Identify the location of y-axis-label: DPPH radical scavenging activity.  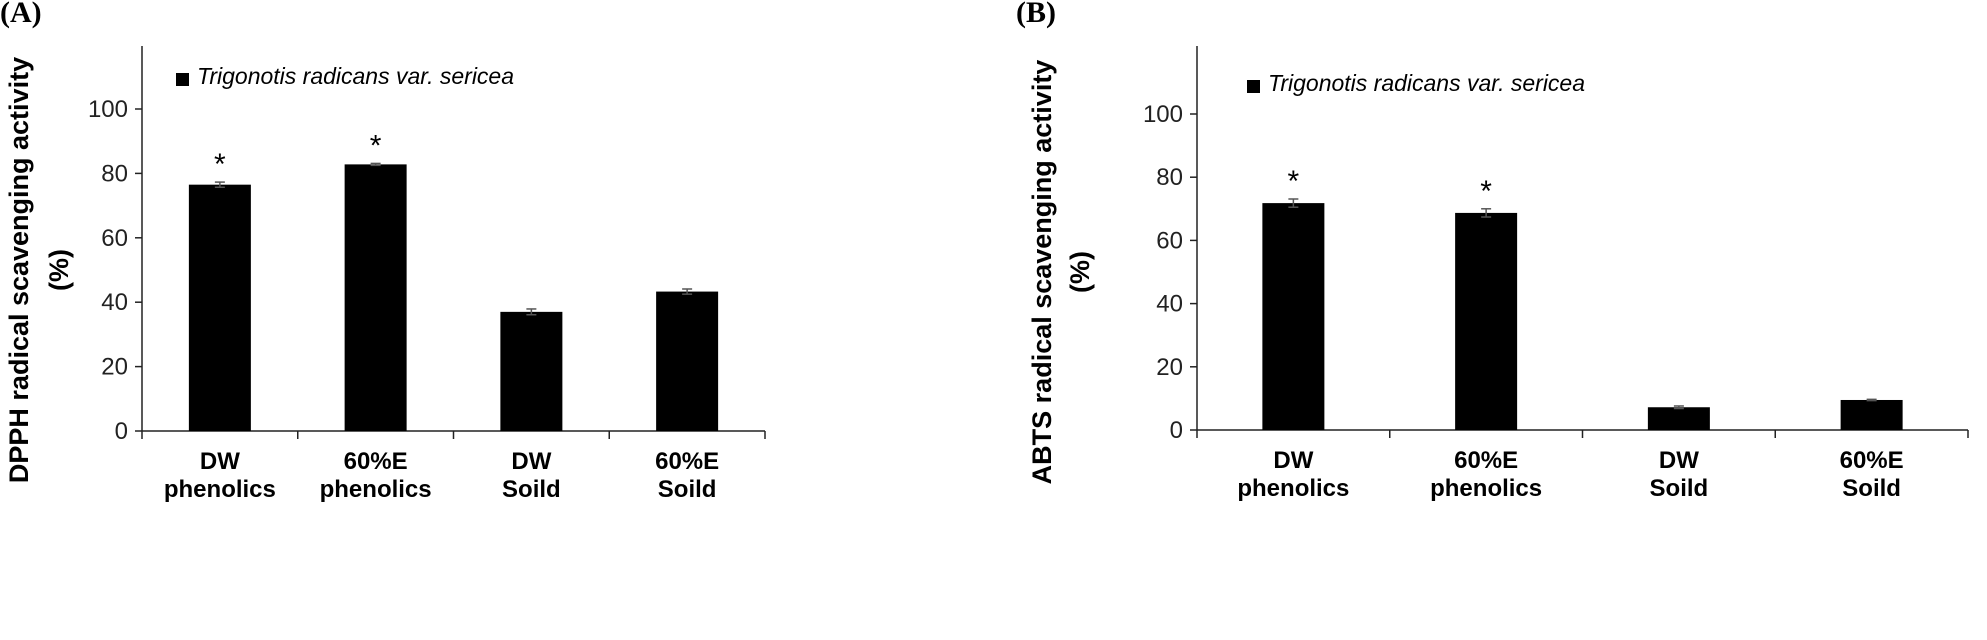
(19, 270).